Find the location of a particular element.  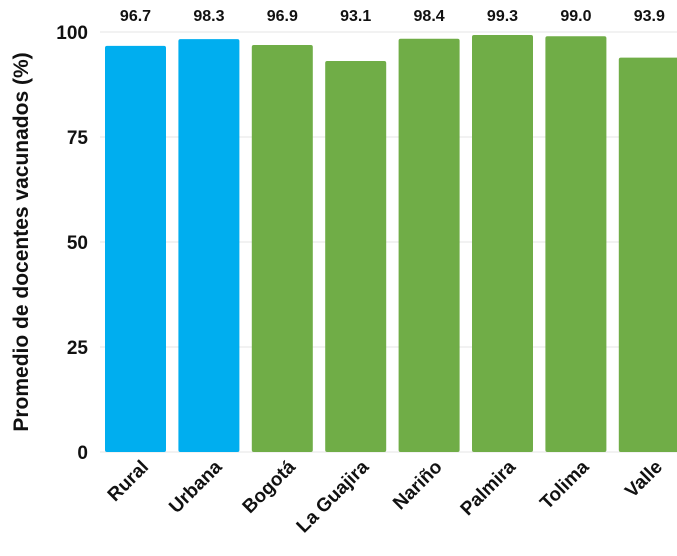

data-label-tolima: 99.0 is located at coordinates (575, 16).